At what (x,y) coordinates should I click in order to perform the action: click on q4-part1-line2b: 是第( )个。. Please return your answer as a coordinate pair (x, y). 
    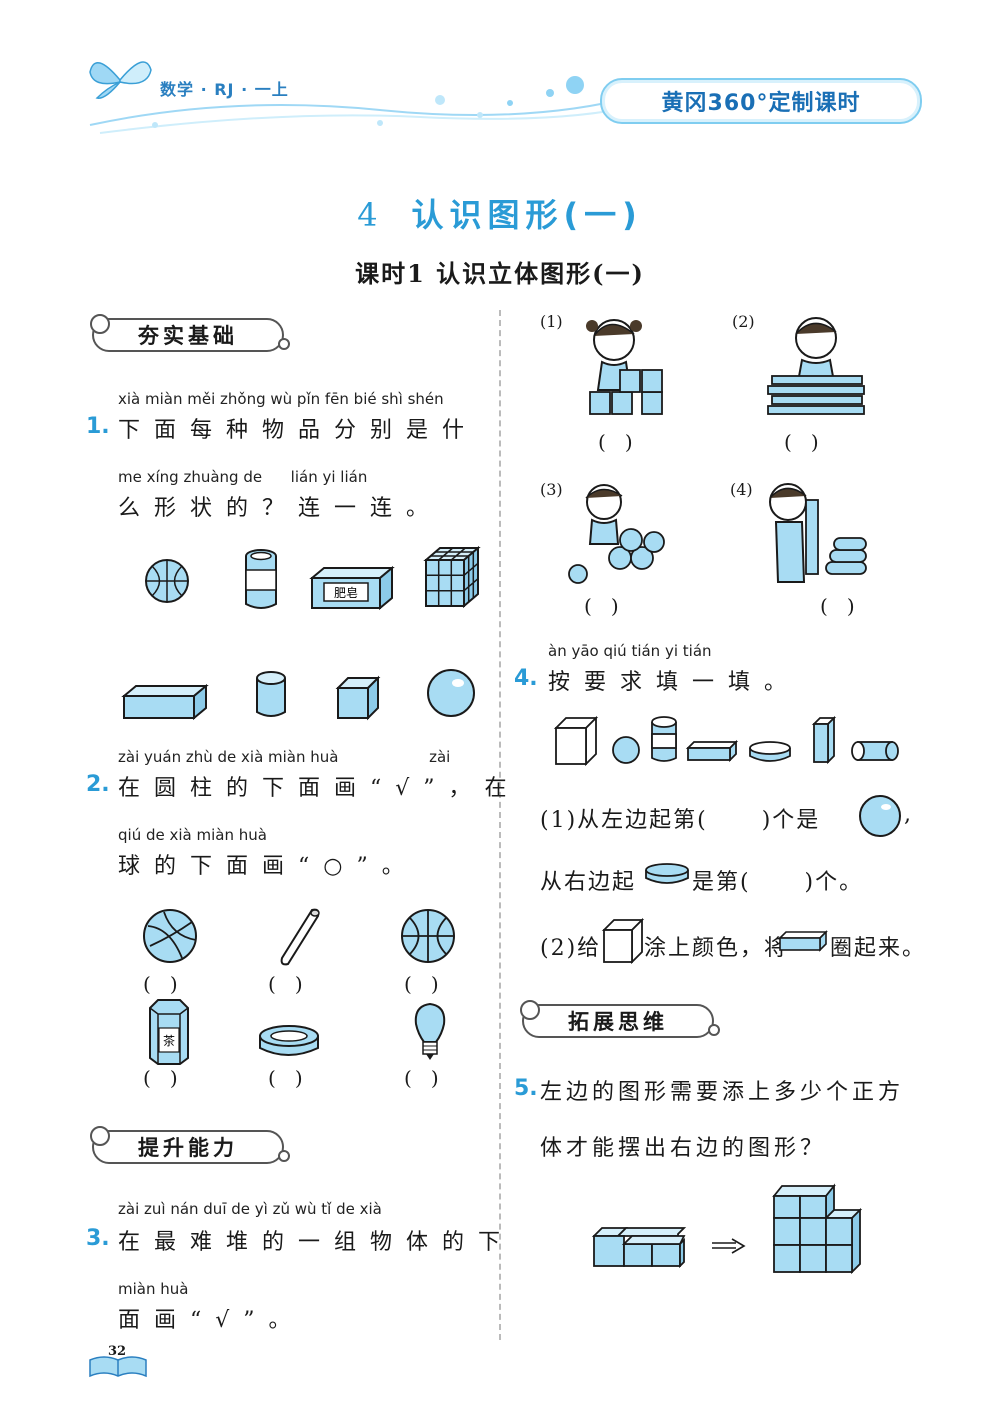
    Looking at the image, I should click on (778, 882).